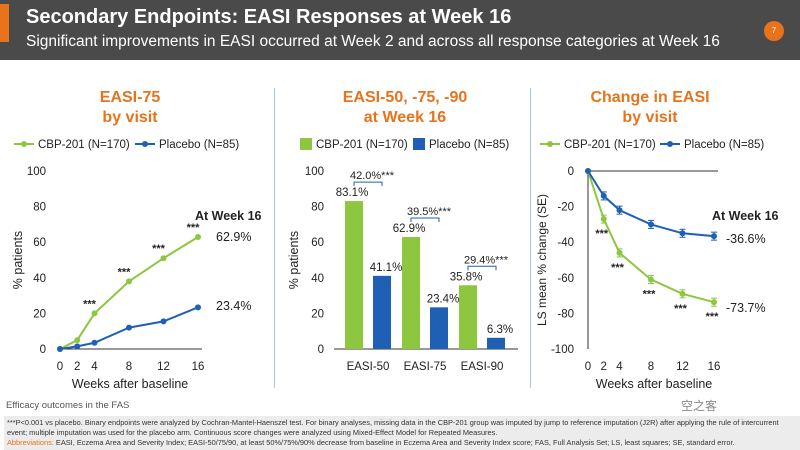 Image resolution: width=800 pixels, height=450 pixels. What do you see at coordinates (419, 144) in the screenshot?
I see `p2-legend-placebo-swatch` at bounding box center [419, 144].